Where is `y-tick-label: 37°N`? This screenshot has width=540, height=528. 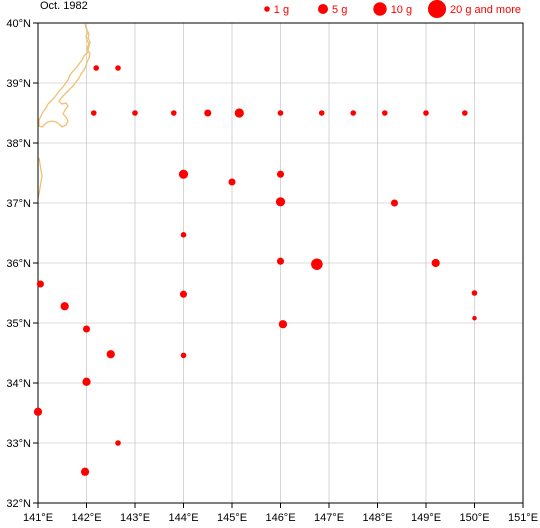 y-tick-label: 37°N is located at coordinates (18, 204).